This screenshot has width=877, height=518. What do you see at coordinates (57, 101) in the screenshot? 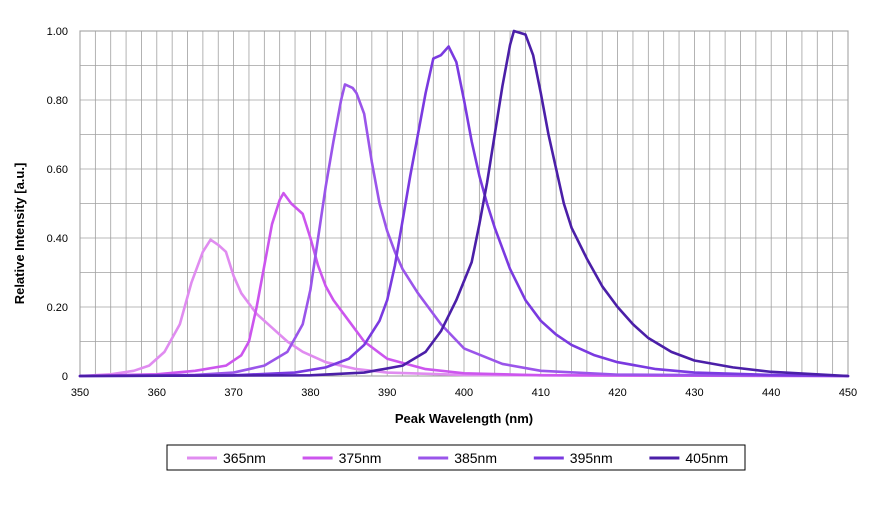
I see `y-tick-label: 0.80` at bounding box center [57, 101].